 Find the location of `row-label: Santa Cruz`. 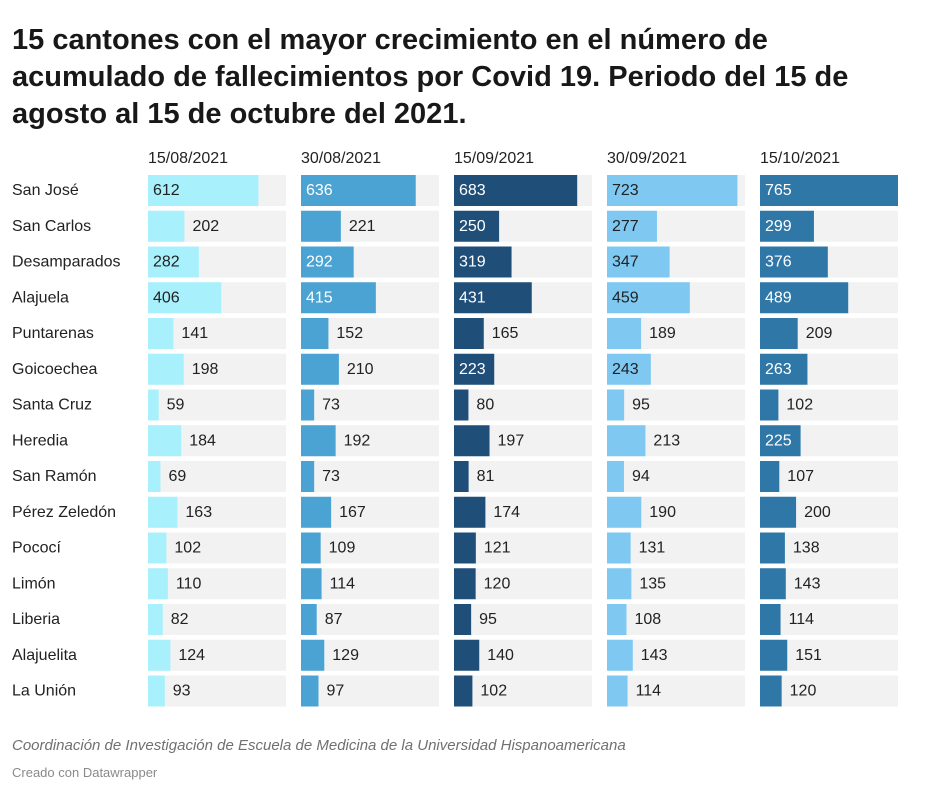

row-label: Santa Cruz is located at coordinates (52, 405).